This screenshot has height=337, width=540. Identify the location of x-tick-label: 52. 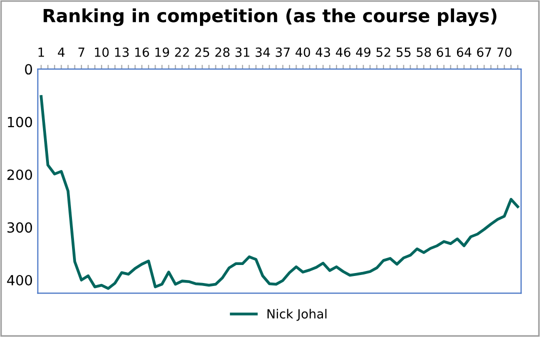
(383, 52).